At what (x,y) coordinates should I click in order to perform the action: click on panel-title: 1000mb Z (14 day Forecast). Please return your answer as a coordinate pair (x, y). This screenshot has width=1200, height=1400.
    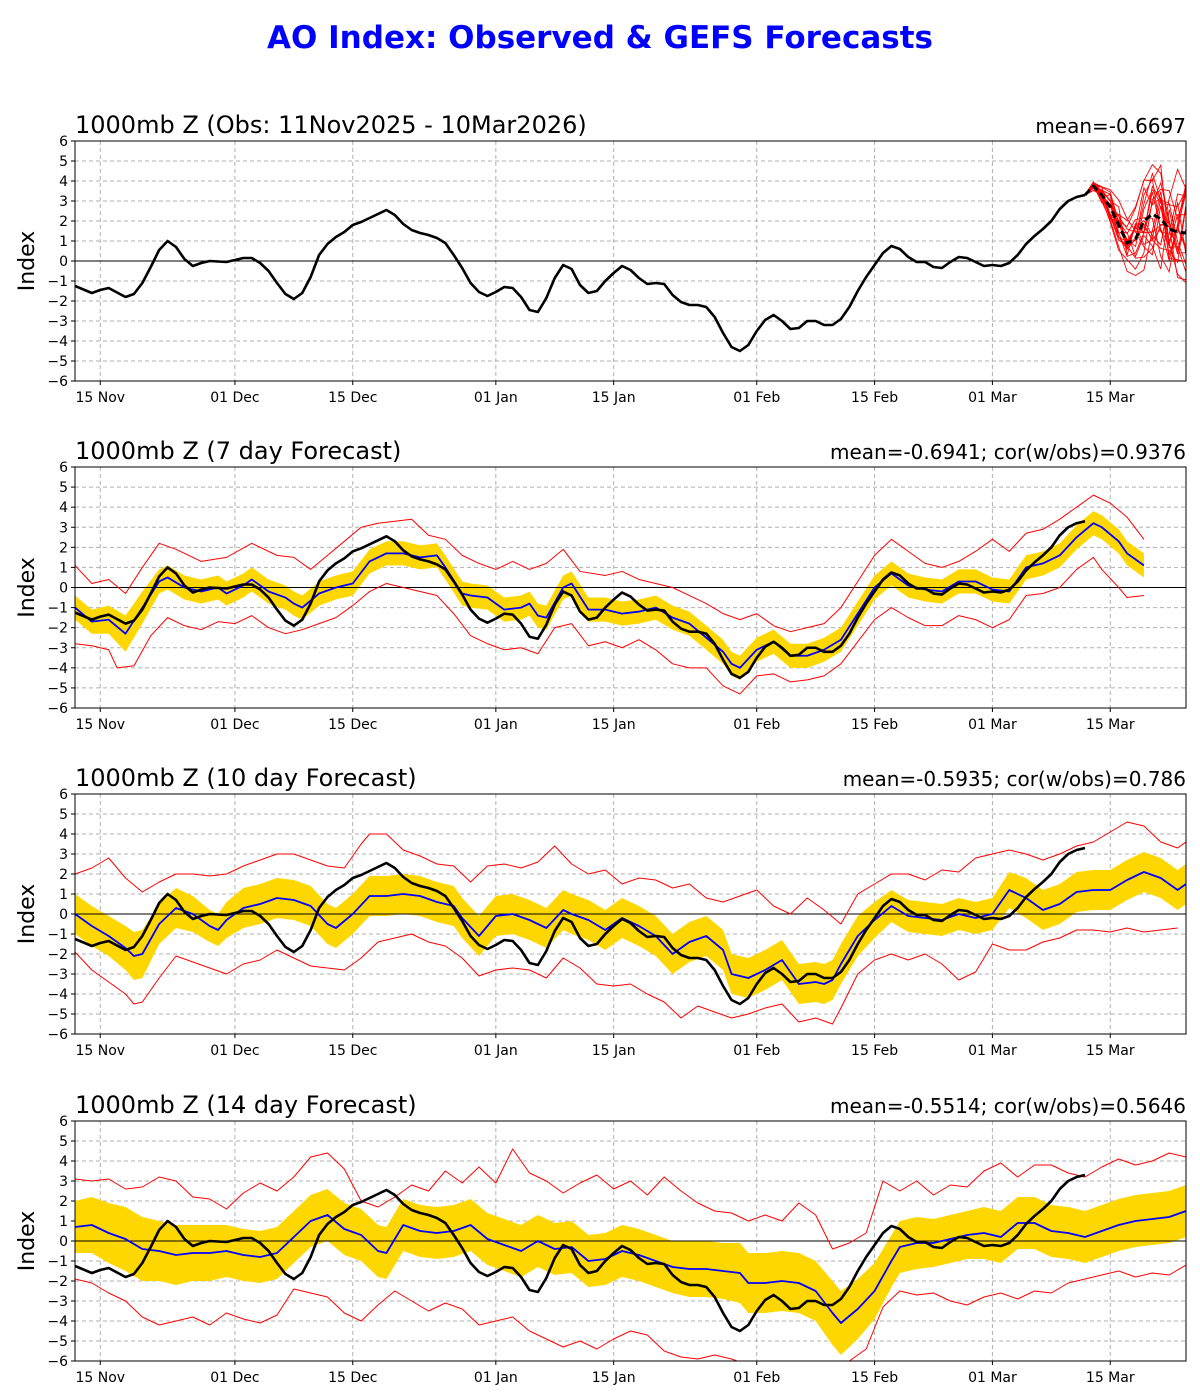
    Looking at the image, I should click on (246, 1105).